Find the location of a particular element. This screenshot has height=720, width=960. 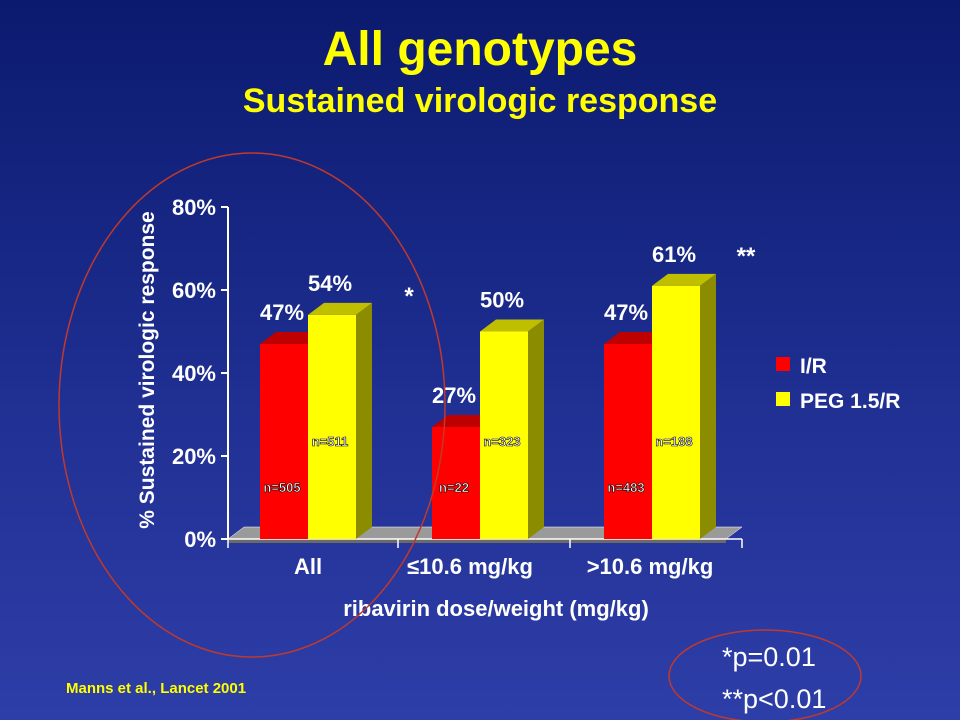

annotation-ellipse-footnotes is located at coordinates (765, 674).